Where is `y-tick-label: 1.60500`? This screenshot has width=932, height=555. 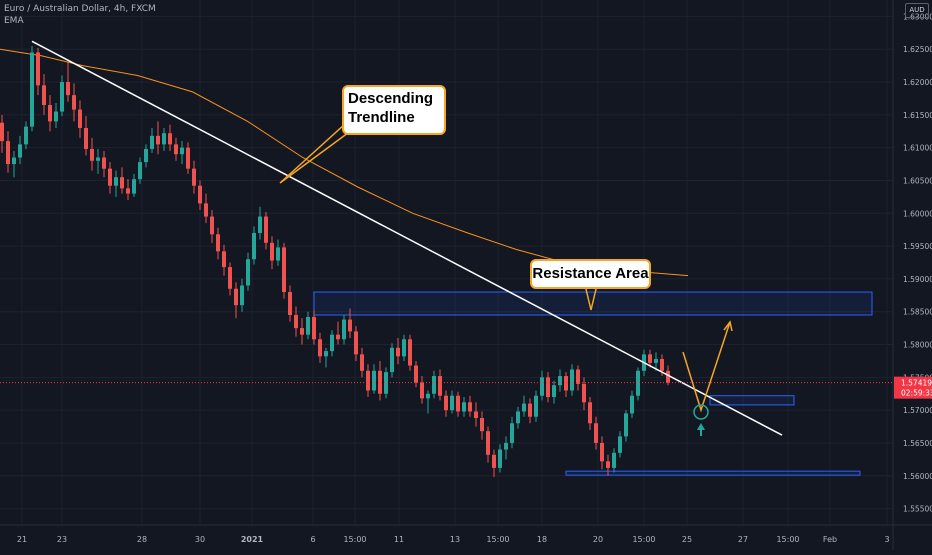 y-tick-label: 1.60500 is located at coordinates (917, 180).